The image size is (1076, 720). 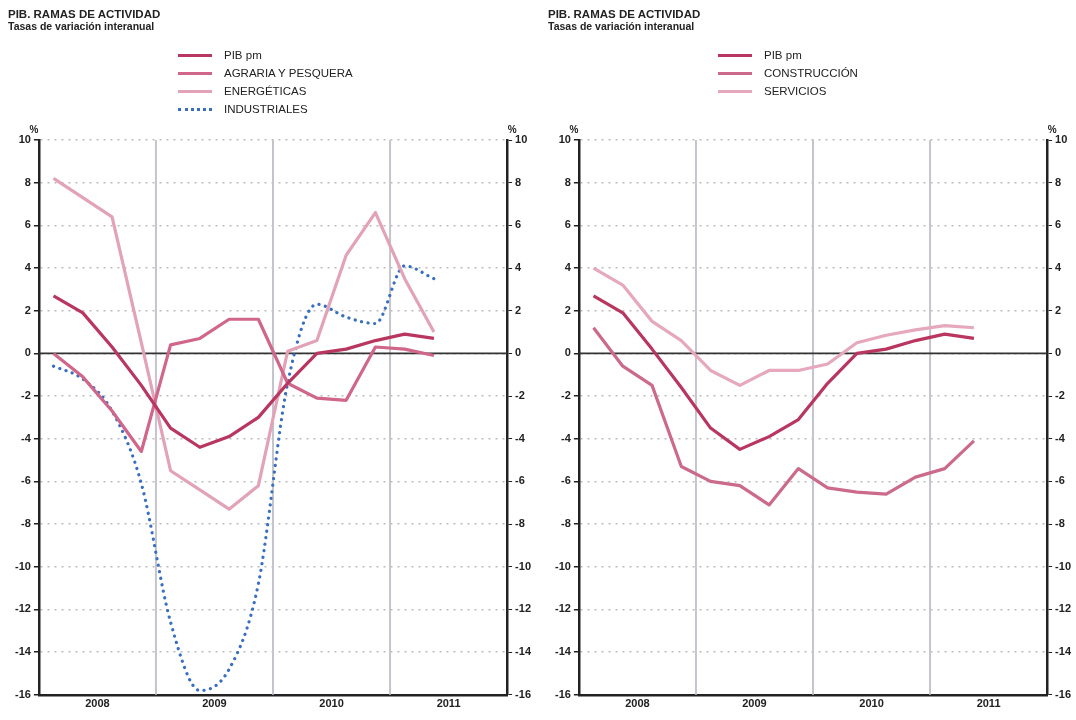 What do you see at coordinates (288, 73) in the screenshot?
I see `legend-label: AGRARIA Y PESQUERA` at bounding box center [288, 73].